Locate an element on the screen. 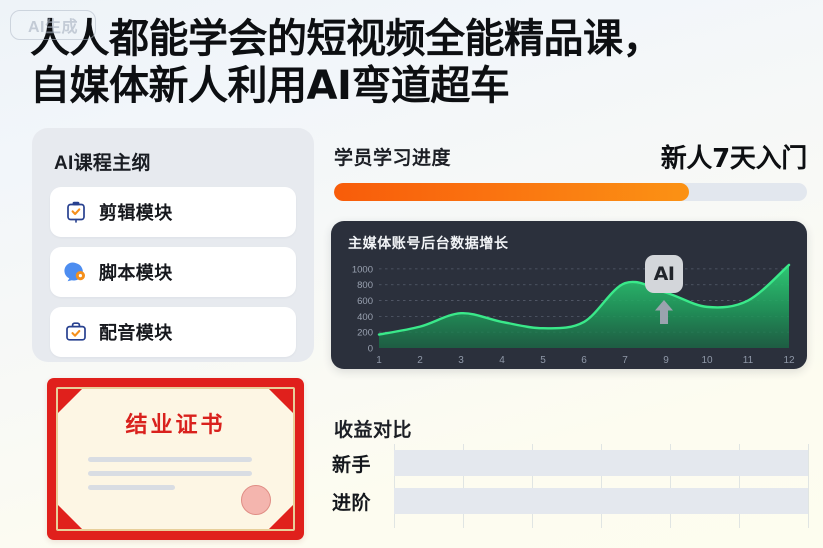  outline-item-label: 配音模块 is located at coordinates (136, 333).